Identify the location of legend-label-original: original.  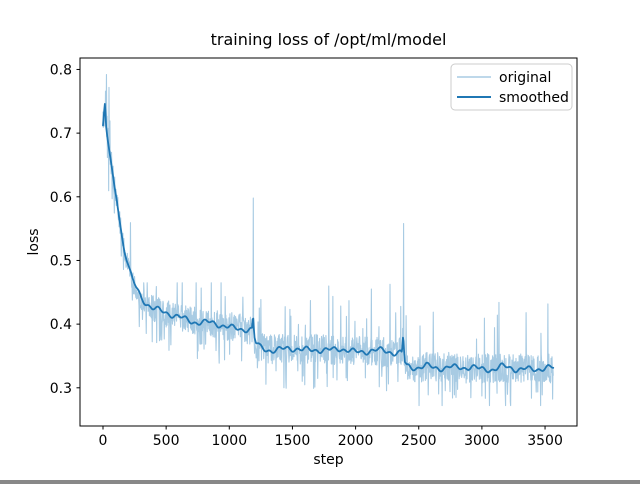
(525, 78).